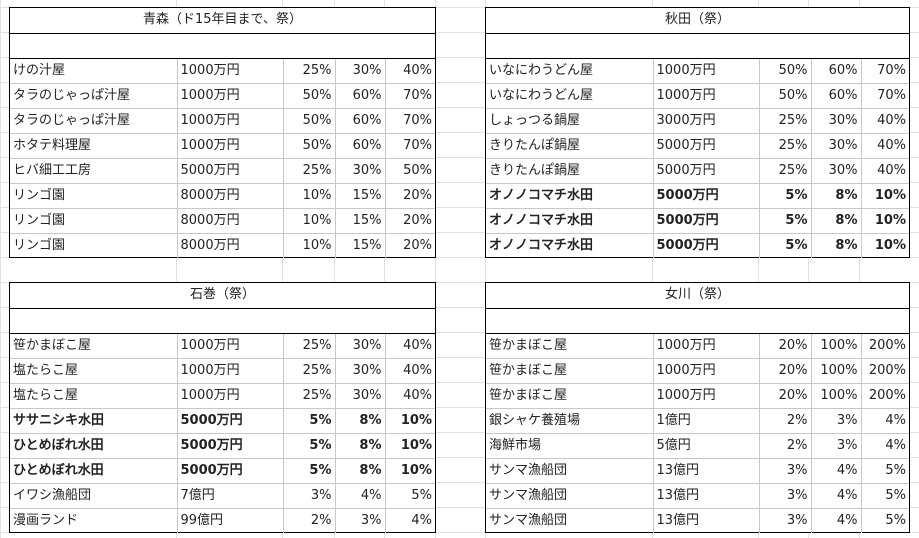 Image resolution: width=919 pixels, height=538 pixels. I want to click on facility-name-cell: 銀シャケ養殖場, so click(570, 421).